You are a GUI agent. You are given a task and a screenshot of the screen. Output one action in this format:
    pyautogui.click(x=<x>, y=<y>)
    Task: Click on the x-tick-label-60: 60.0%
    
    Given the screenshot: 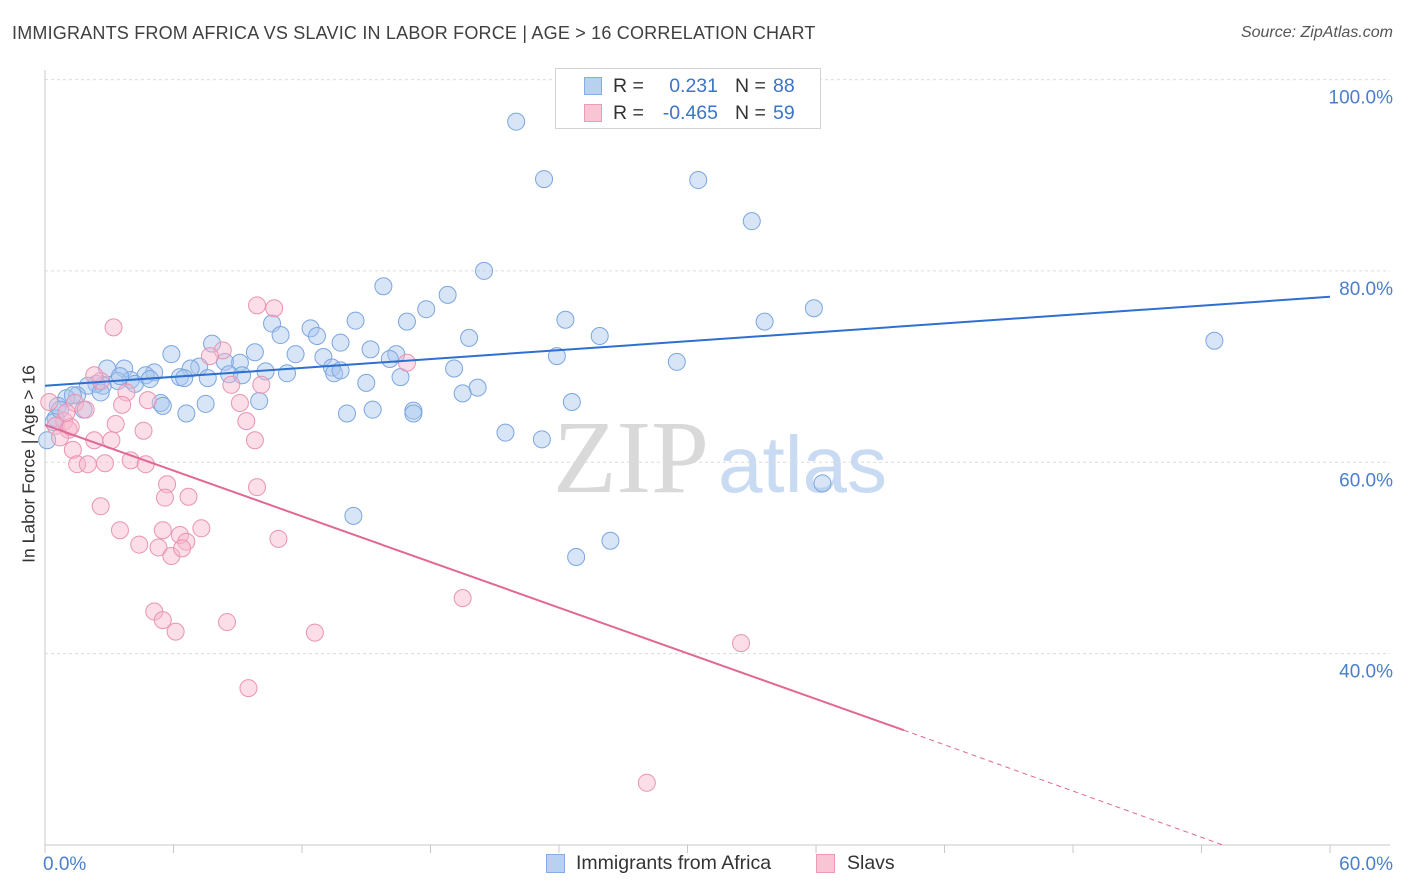 What is the action you would take?
    pyautogui.click(x=1366, y=864)
    